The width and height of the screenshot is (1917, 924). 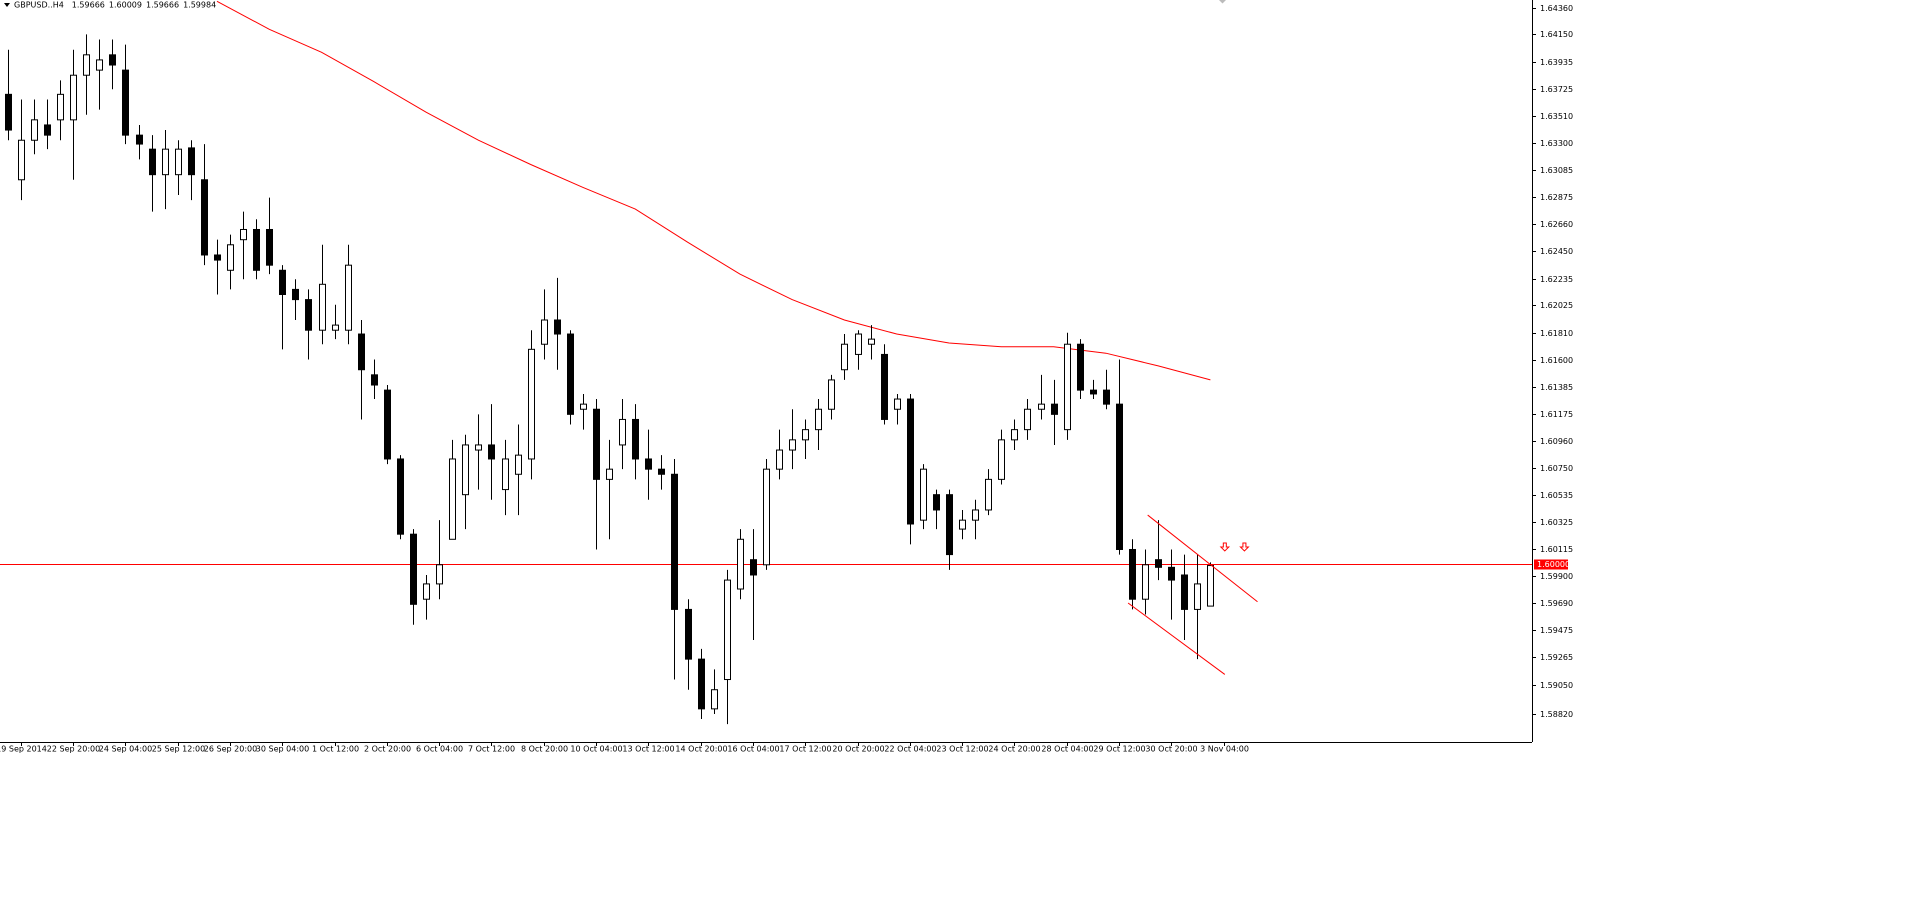 I want to click on y-tick-label: 1.60325, so click(x=1556, y=522).